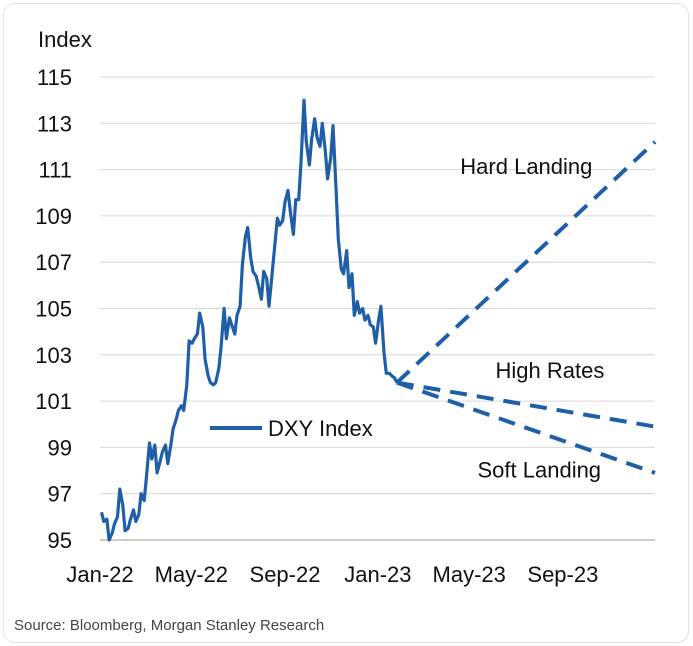 The height and width of the screenshot is (646, 693). What do you see at coordinates (526, 404) in the screenshot?
I see `series-line-high-rates` at bounding box center [526, 404].